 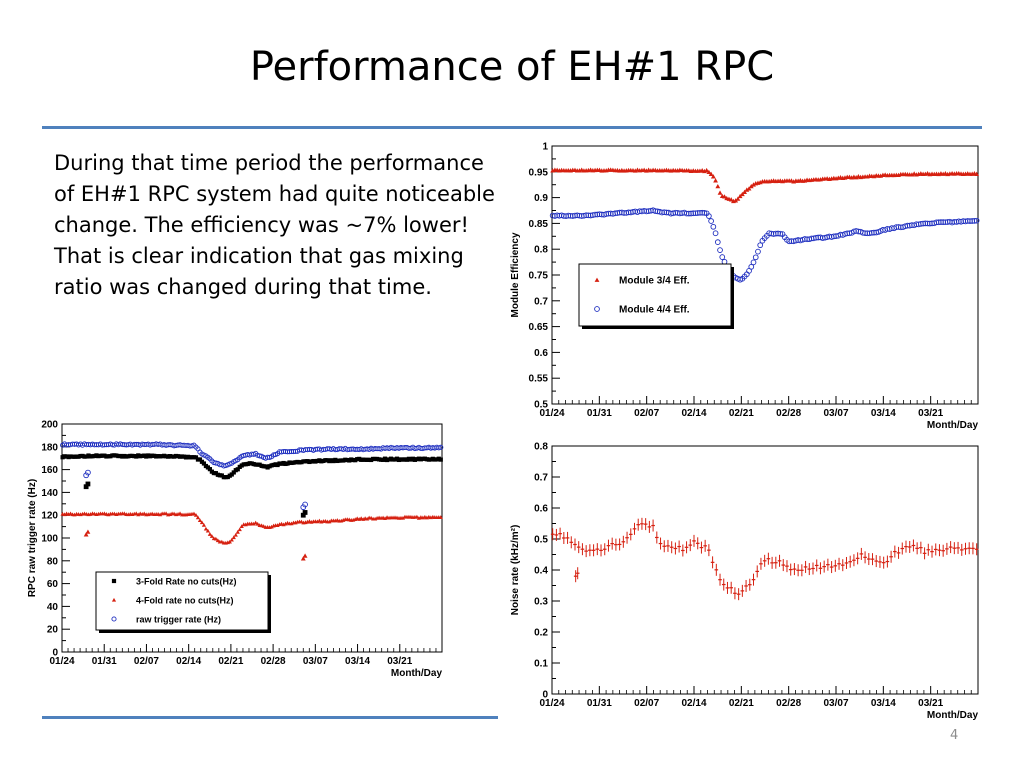 I want to click on legend-label: raw trigger rate (Hz), so click(x=178, y=620).